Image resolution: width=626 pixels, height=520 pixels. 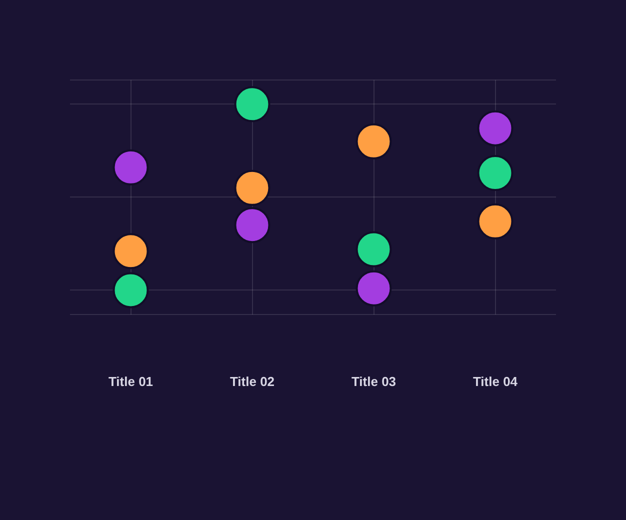 What do you see at coordinates (495, 381) in the screenshot?
I see `x-tick-label: Title 04` at bounding box center [495, 381].